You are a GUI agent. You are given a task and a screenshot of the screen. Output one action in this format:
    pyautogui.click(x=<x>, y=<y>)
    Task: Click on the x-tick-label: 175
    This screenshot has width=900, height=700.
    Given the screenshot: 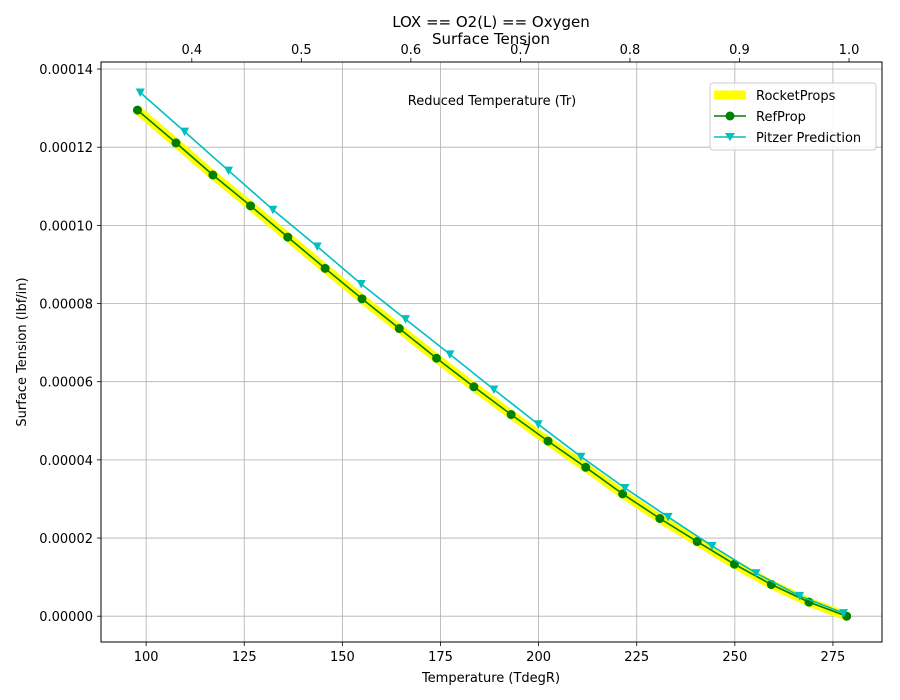 What is the action you would take?
    pyautogui.click(x=440, y=657)
    